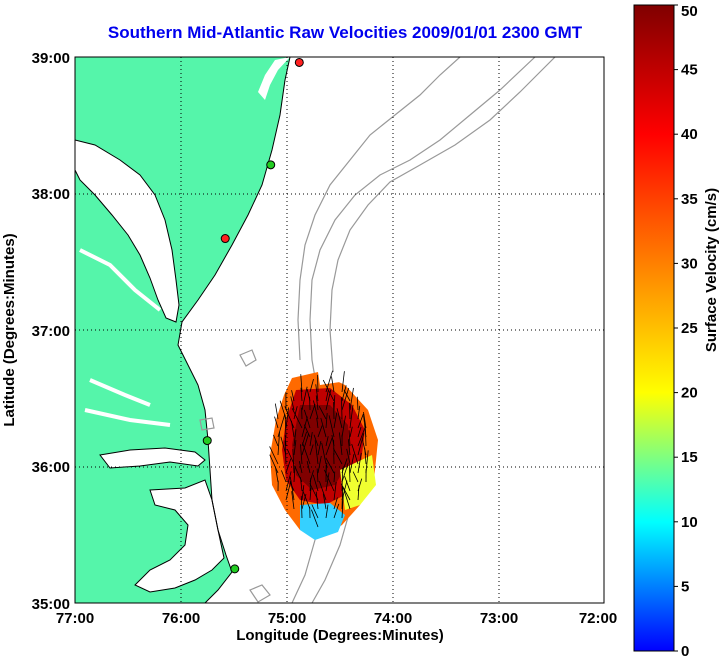 The width and height of the screenshot is (724, 659). I want to click on colorbar-tick-label: 35, so click(689, 199).